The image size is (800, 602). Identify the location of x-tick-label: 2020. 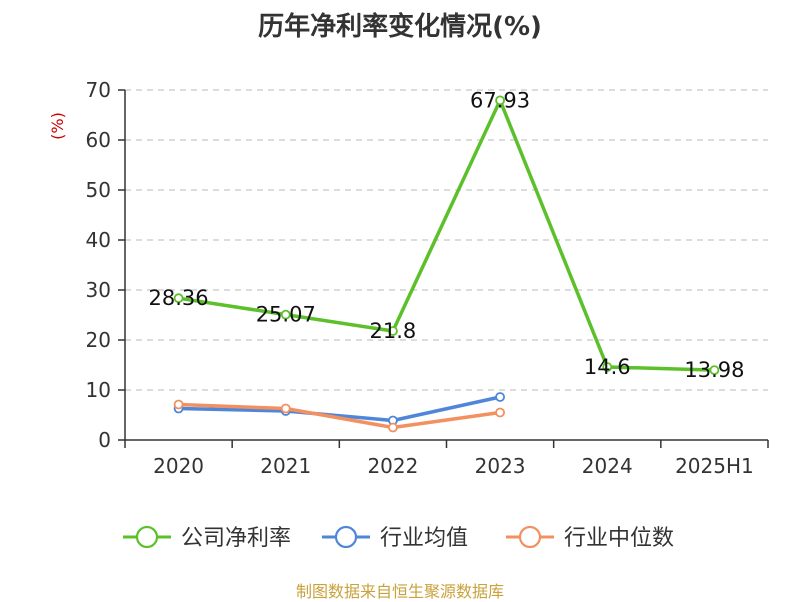
(178, 466).